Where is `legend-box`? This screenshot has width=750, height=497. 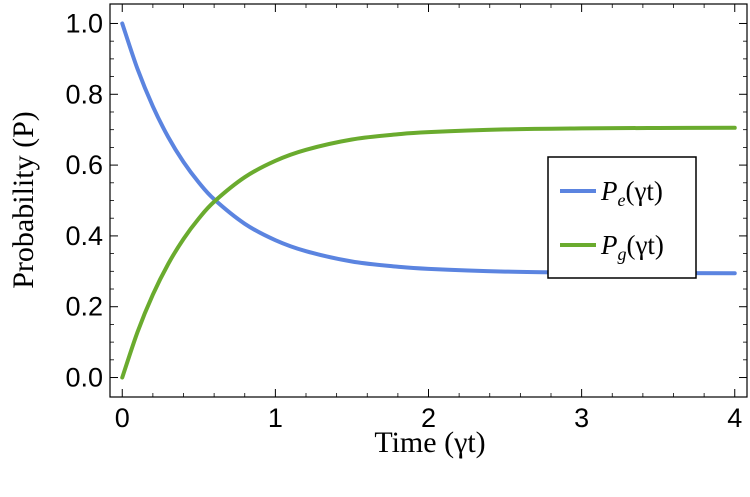 legend-box is located at coordinates (622, 217).